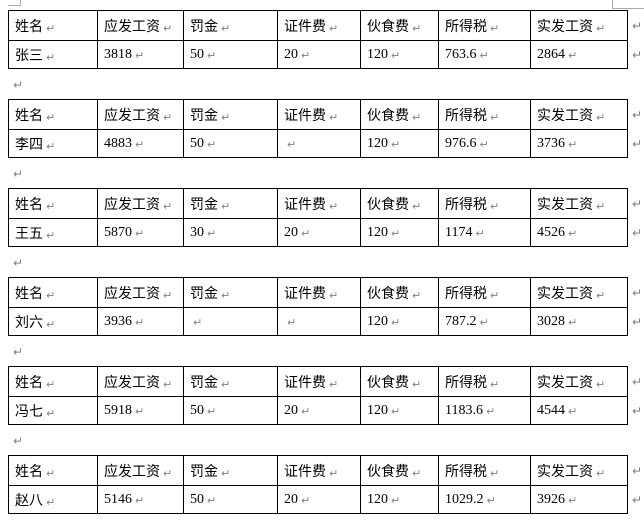 The width and height of the screenshot is (644, 522). I want to click on data-cell: 976.6 ↵, so click(484, 143).